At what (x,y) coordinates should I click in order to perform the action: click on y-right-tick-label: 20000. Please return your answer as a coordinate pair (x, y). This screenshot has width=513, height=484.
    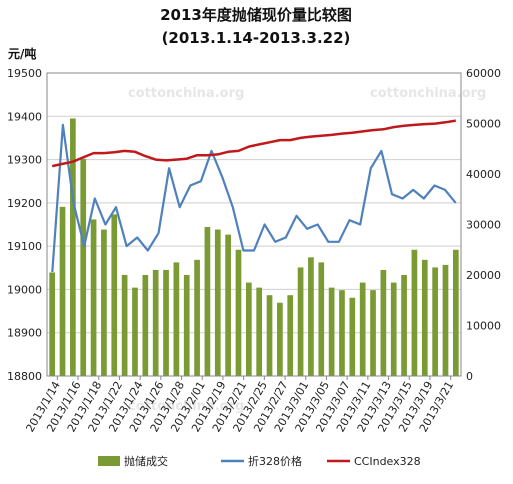
    Looking at the image, I should click on (483, 275).